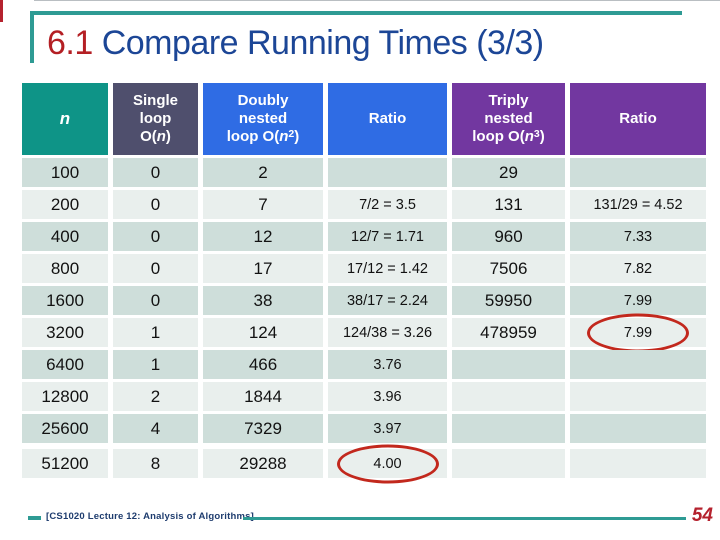 The image size is (720, 540). Describe the element at coordinates (508, 268) in the screenshot. I see `cell-triply: 7506` at that location.